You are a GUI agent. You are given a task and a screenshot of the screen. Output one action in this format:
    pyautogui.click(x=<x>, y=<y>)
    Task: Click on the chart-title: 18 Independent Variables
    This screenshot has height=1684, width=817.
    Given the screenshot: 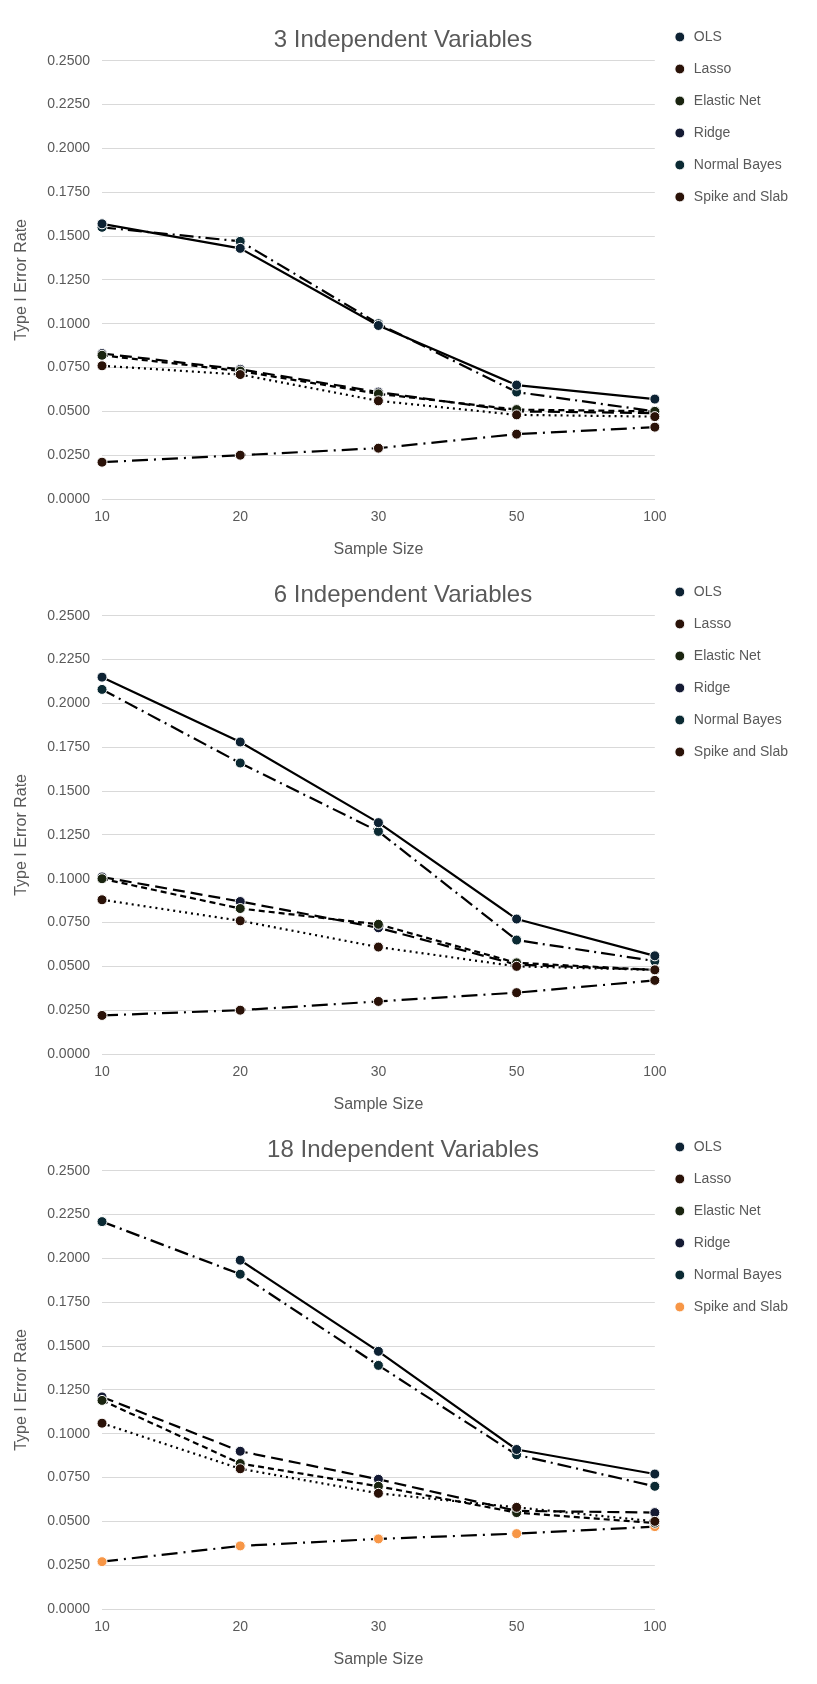 What is the action you would take?
    pyautogui.click(x=403, y=1149)
    